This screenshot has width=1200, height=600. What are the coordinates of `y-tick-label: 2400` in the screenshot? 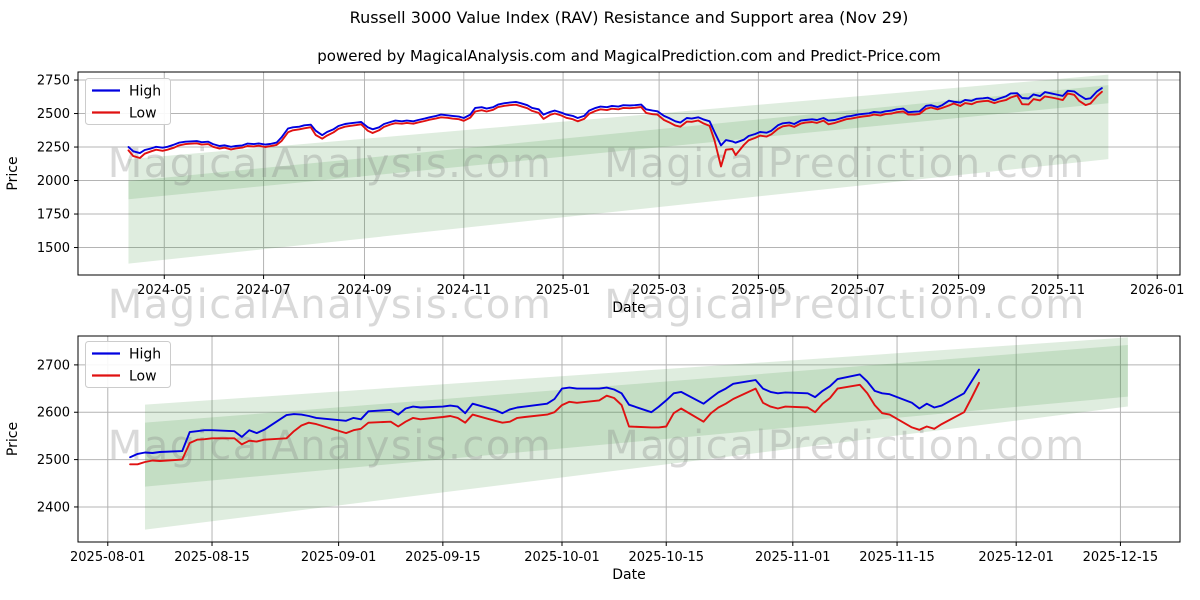 It's located at (53, 507).